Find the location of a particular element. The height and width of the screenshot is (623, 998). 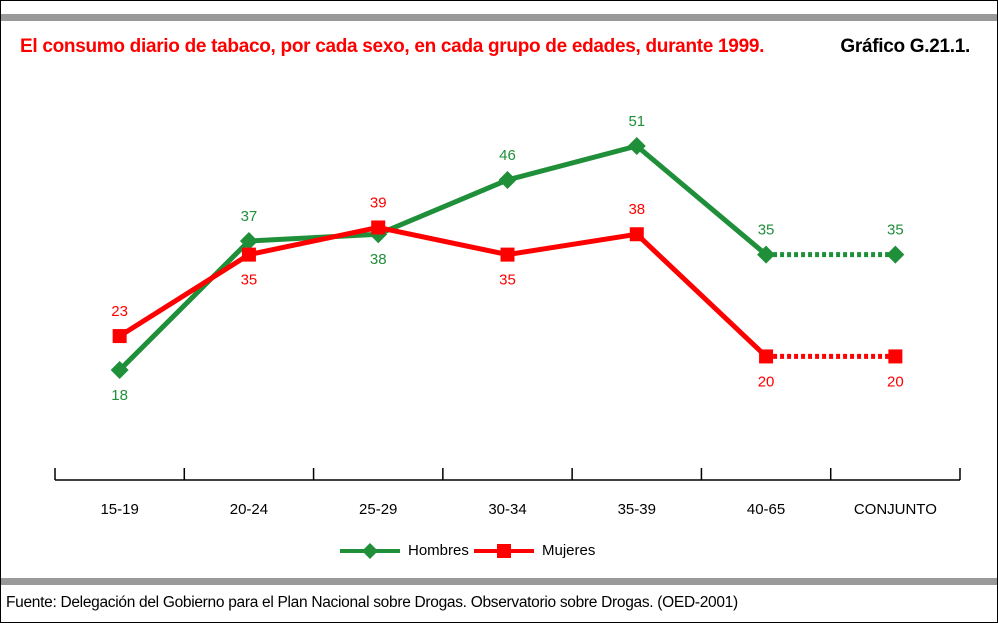

x-tick-label: CONJUNTO is located at coordinates (895, 509).